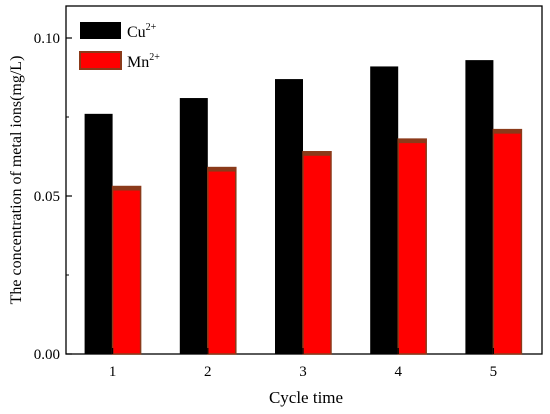  What do you see at coordinates (142, 31) in the screenshot?
I see `legend-label-cu: Cu2+` at bounding box center [142, 31].